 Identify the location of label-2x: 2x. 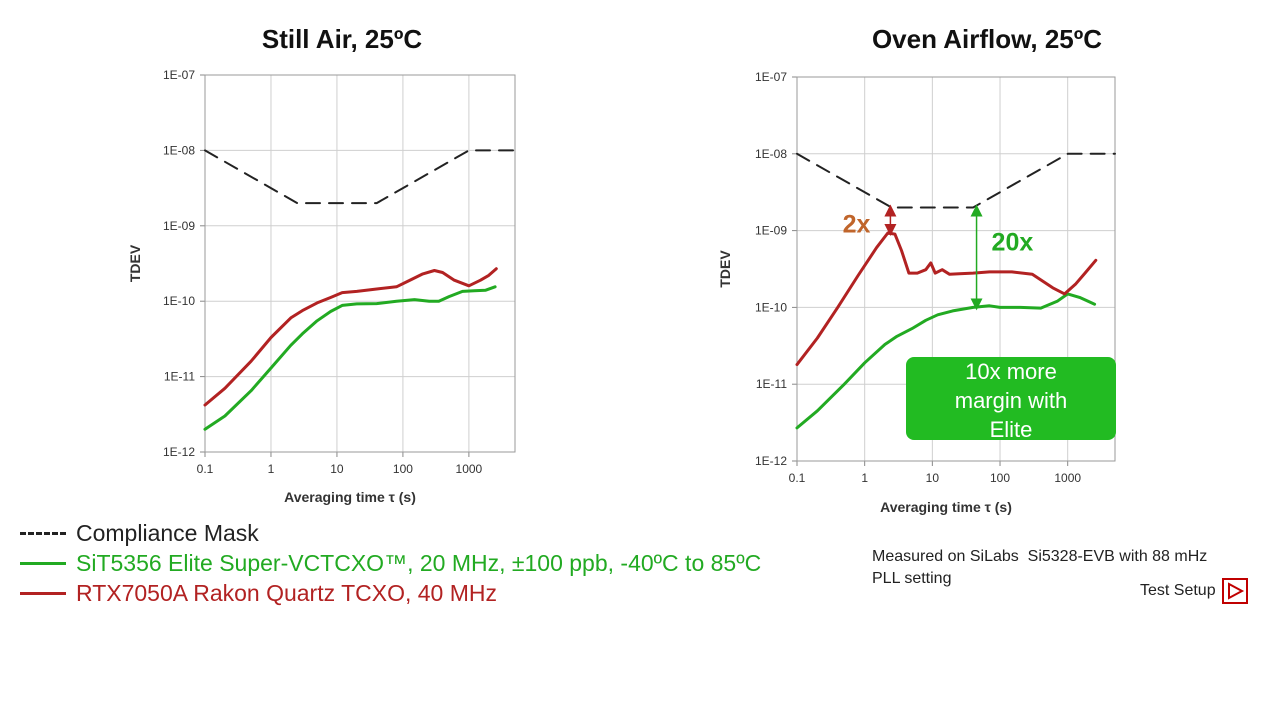
(857, 225).